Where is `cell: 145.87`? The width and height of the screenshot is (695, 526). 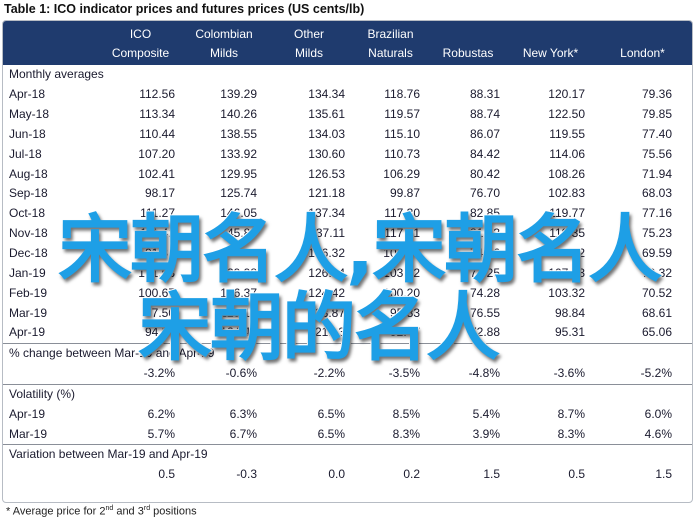
cell: 145.87 is located at coordinates (238, 233).